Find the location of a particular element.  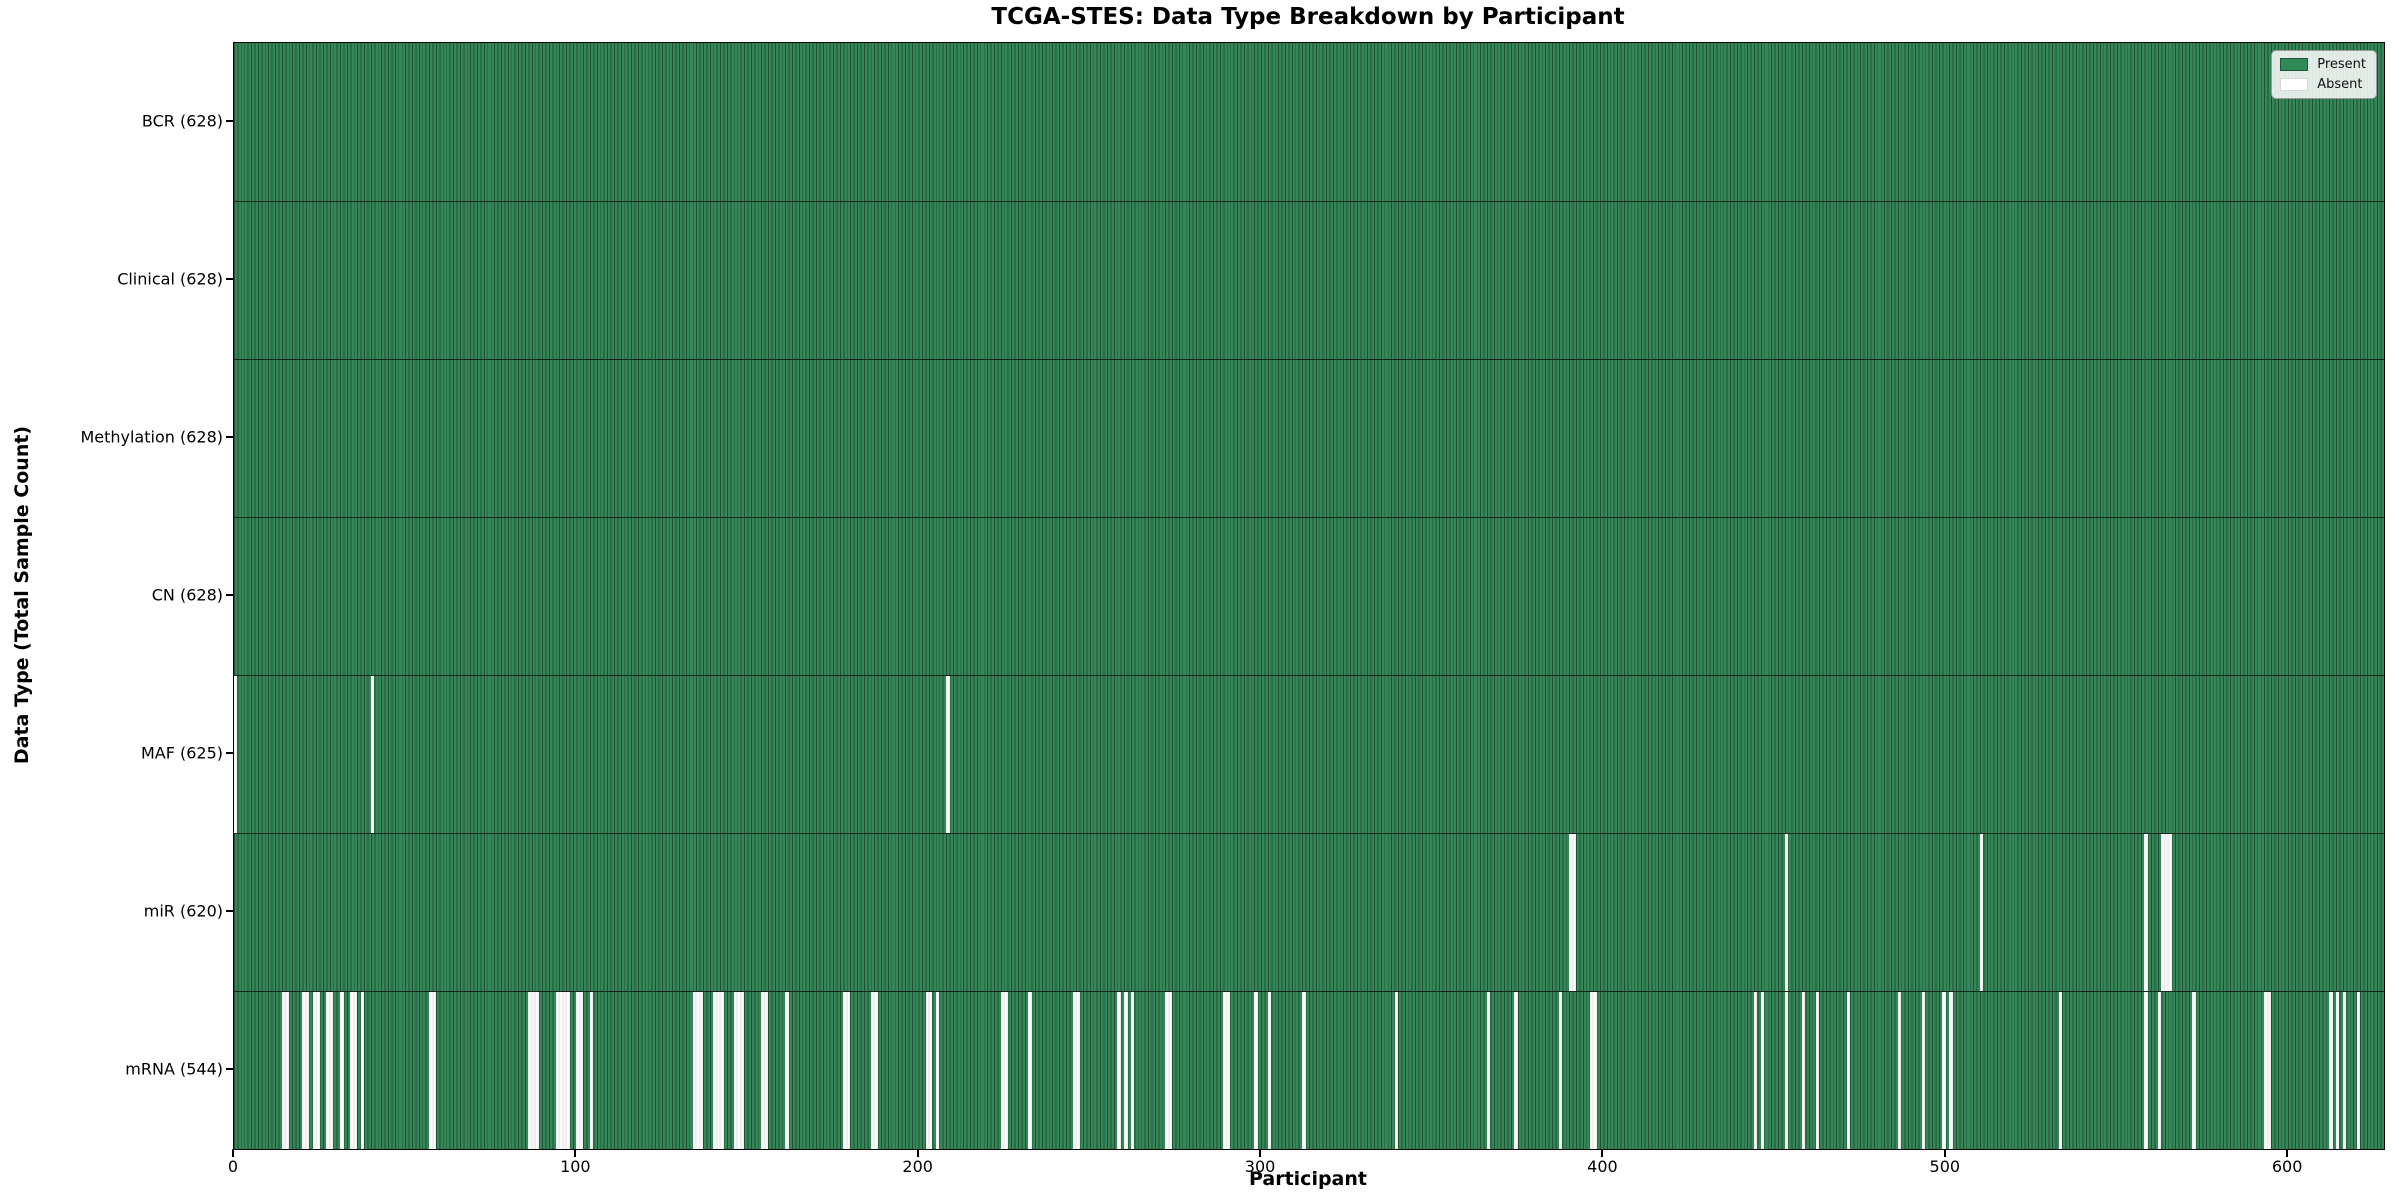

x-tick-label: 300 is located at coordinates (1260, 1166).